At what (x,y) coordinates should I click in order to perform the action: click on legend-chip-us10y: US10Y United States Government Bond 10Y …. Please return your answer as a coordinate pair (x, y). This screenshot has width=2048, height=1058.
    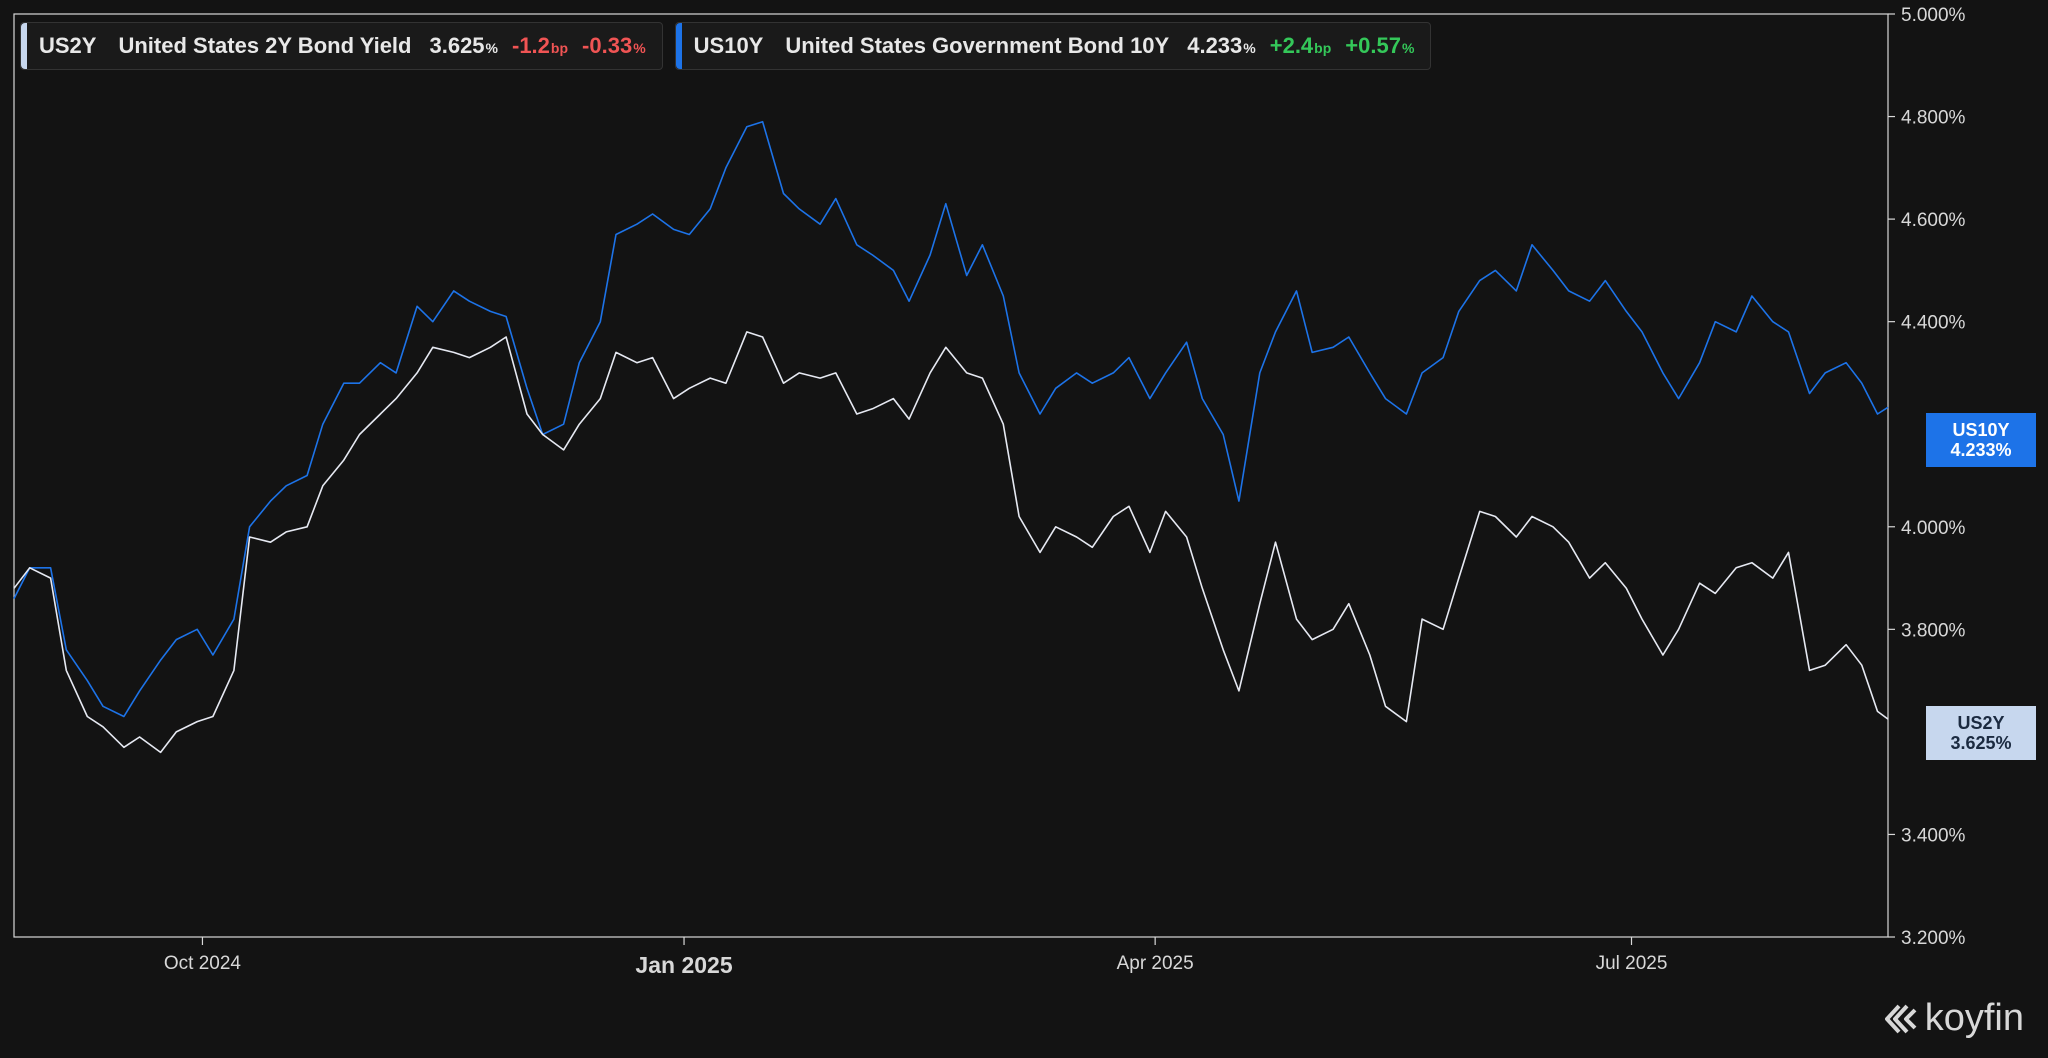
    Looking at the image, I should click on (1053, 46).